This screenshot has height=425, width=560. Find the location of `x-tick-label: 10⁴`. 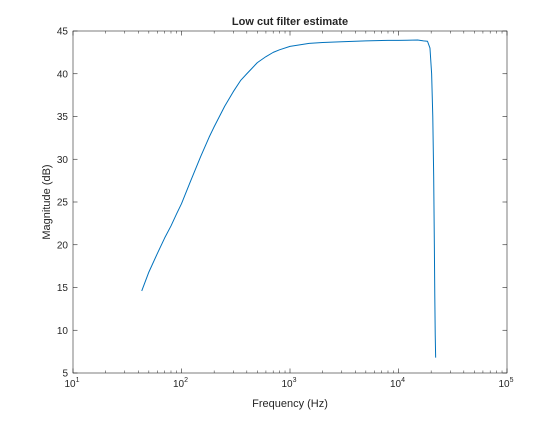

x-tick-label: 10⁴ is located at coordinates (397, 383).